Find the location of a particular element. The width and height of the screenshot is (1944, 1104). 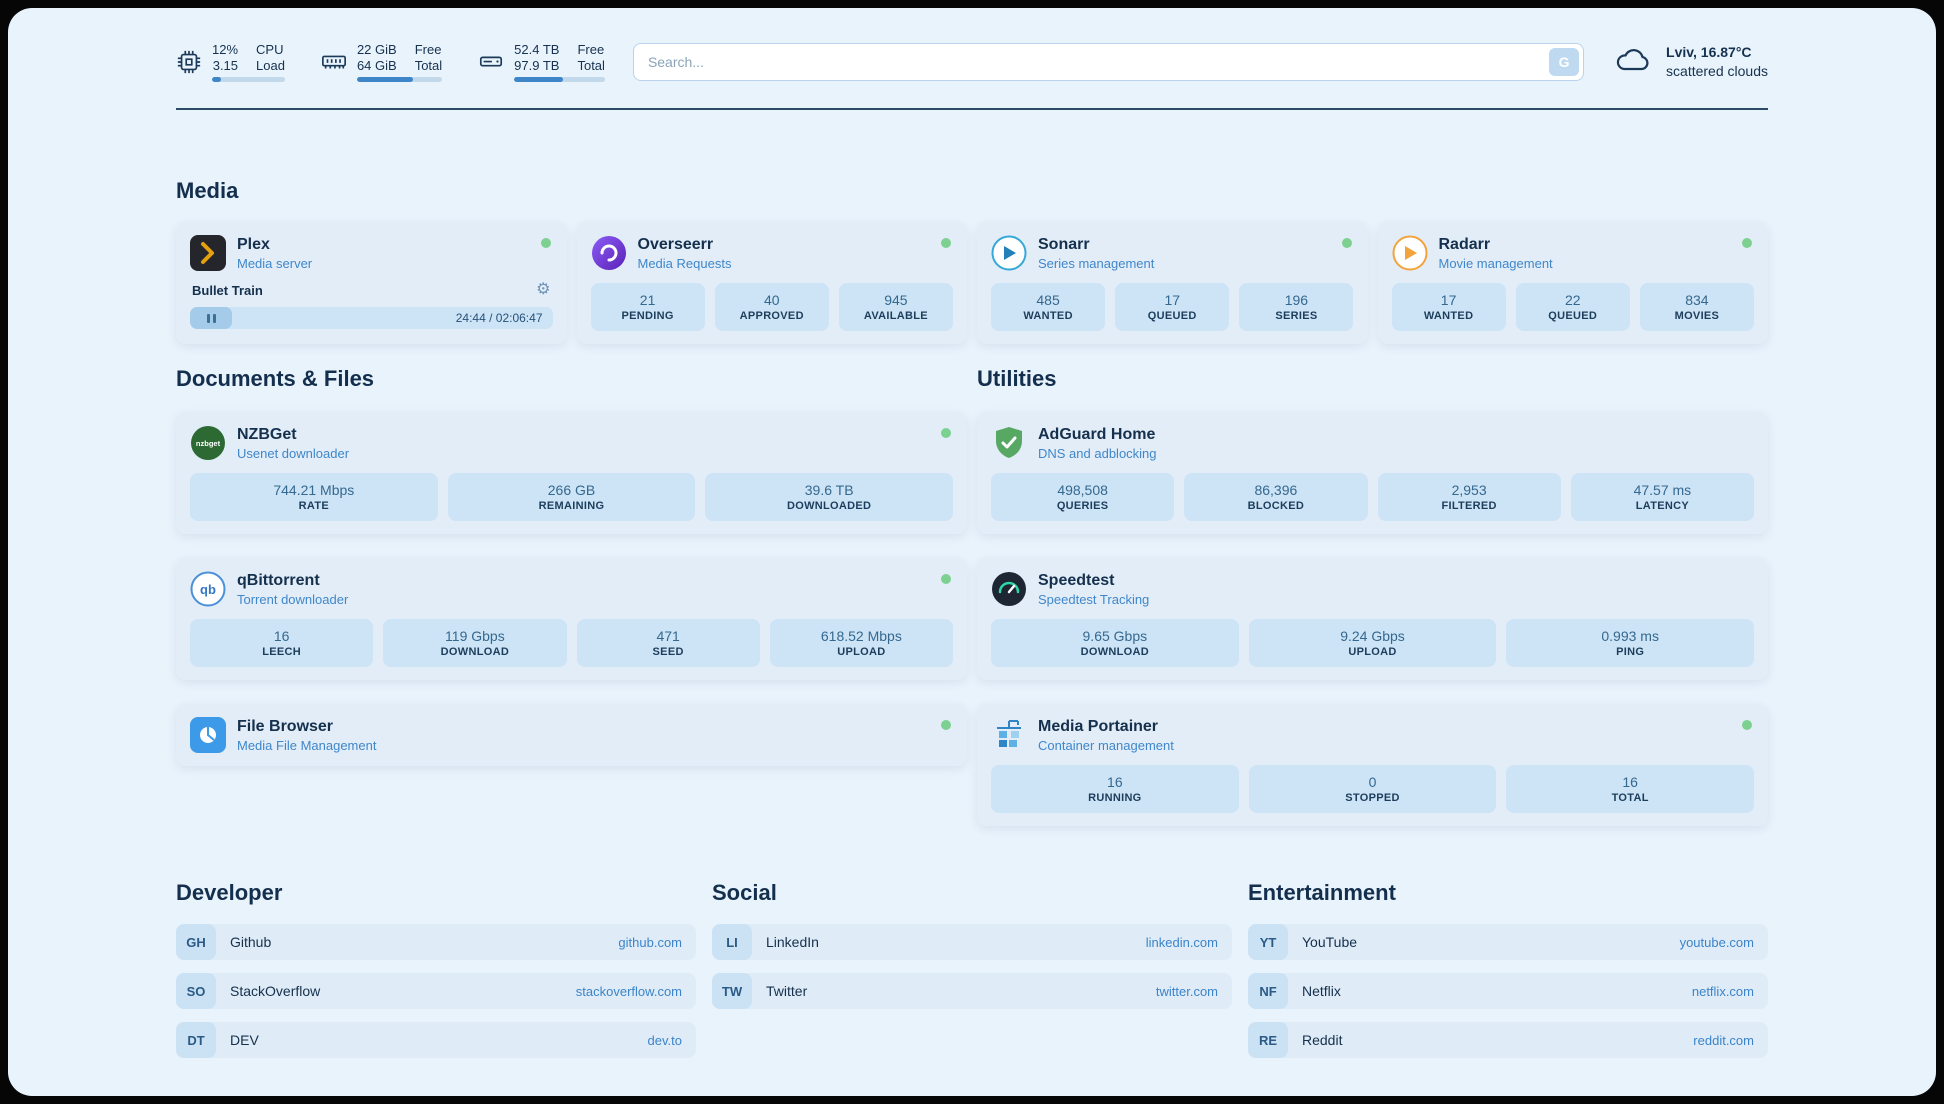

disk-progress-track is located at coordinates (559, 79).